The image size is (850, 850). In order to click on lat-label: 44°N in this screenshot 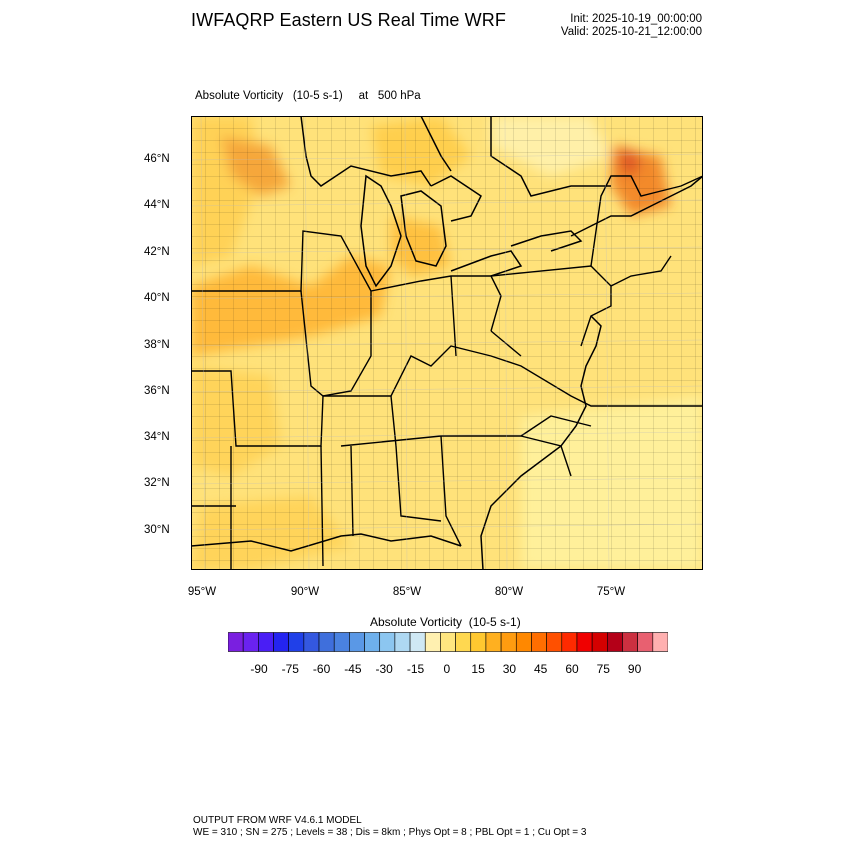, I will do `click(157, 205)`.